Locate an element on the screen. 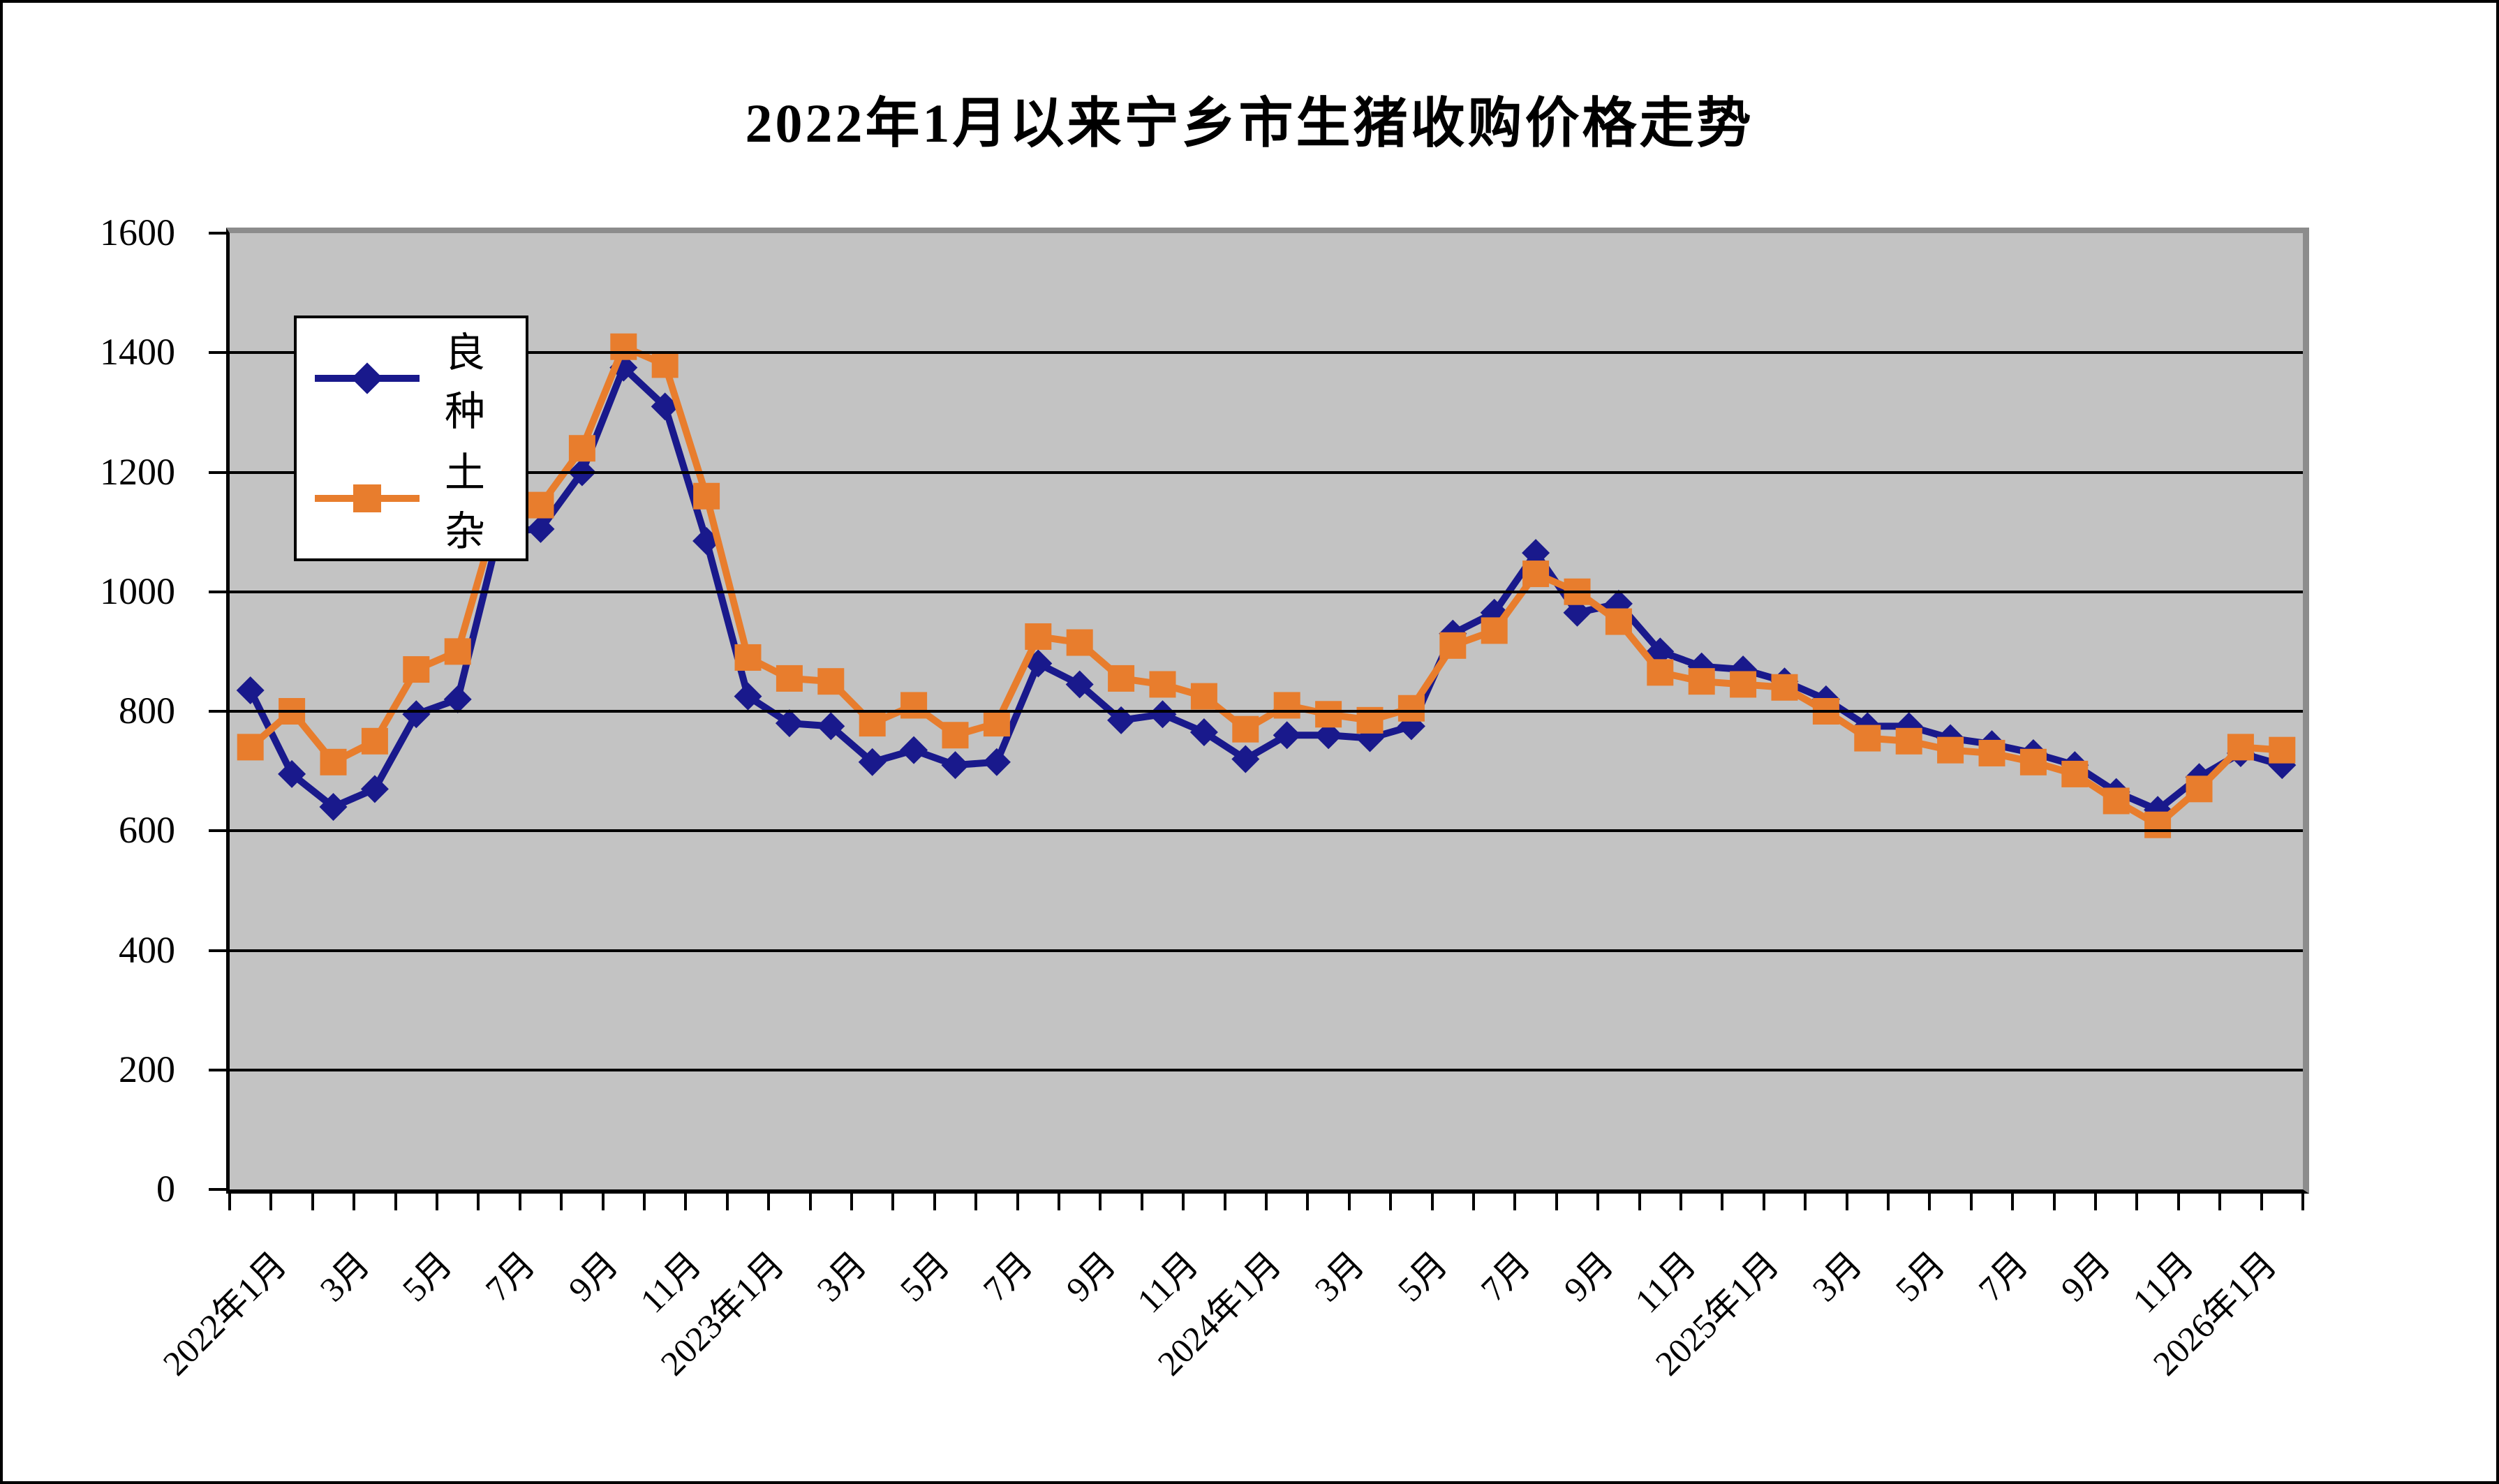 Image resolution: width=2499 pixels, height=1484 pixels. y-axis-label: 200 is located at coordinates (147, 1069).